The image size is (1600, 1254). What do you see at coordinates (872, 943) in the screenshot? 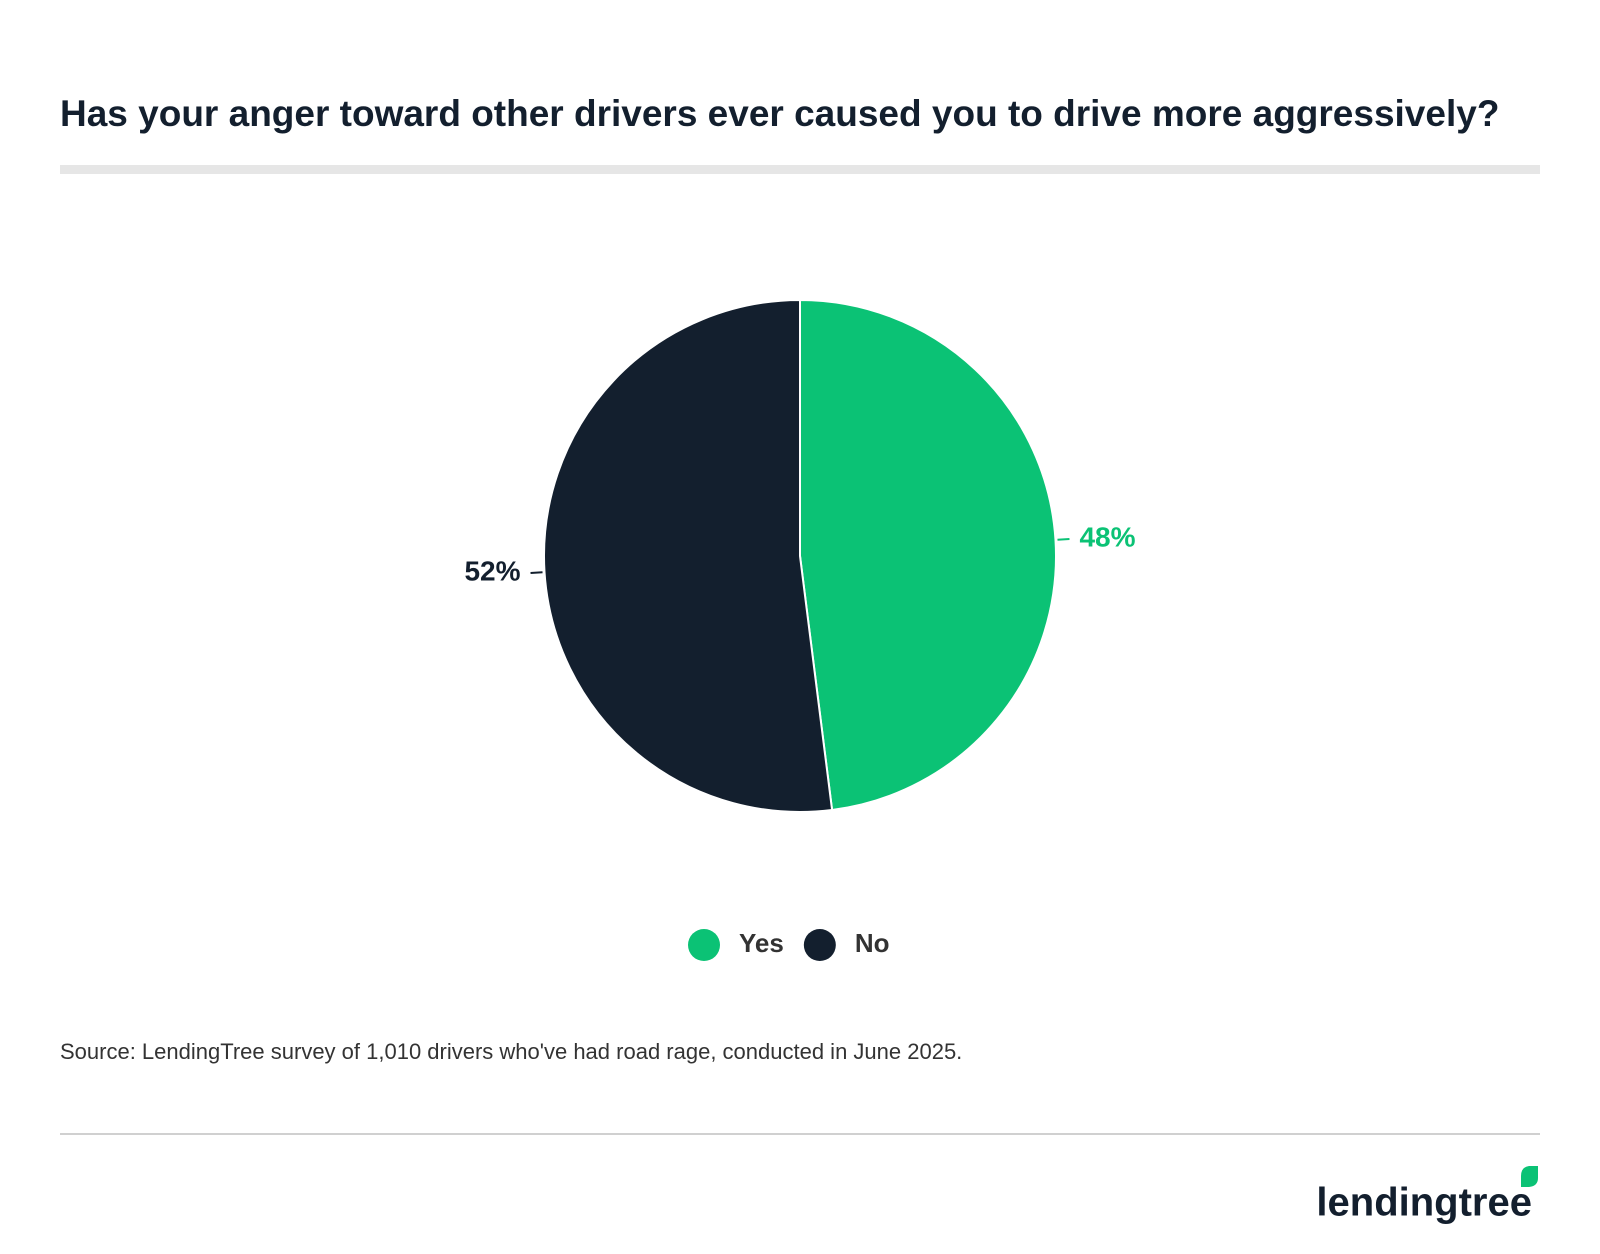
I see `legend-label: No` at bounding box center [872, 943].